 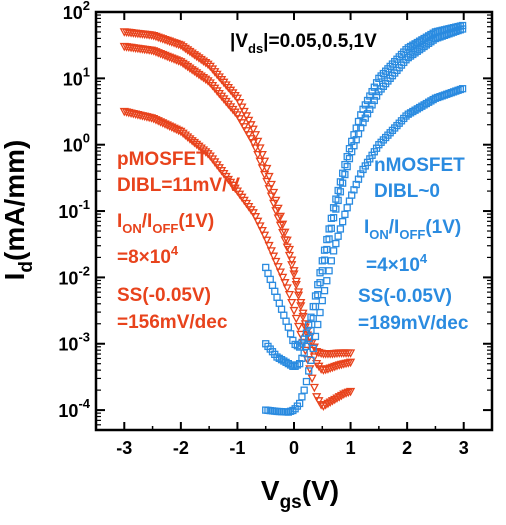 I want to click on nmos-ion-ioff: ION/IOFF(1V), so click(x=412, y=229).